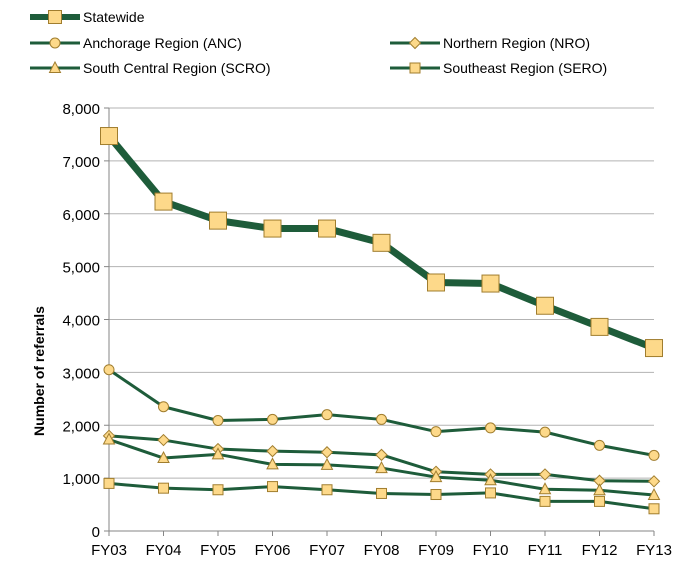 The height and width of the screenshot is (564, 675). I want to click on legend-item: South Central Region (SCRO), so click(150, 68).